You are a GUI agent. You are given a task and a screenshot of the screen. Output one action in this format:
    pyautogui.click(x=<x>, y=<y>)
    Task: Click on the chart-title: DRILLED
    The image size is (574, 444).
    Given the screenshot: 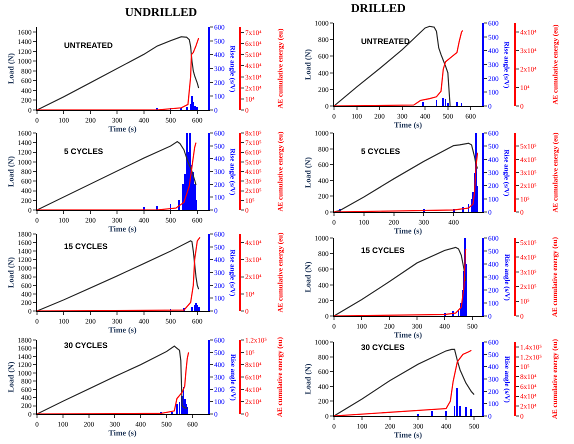 What is the action you would take?
    pyautogui.click(x=378, y=8)
    